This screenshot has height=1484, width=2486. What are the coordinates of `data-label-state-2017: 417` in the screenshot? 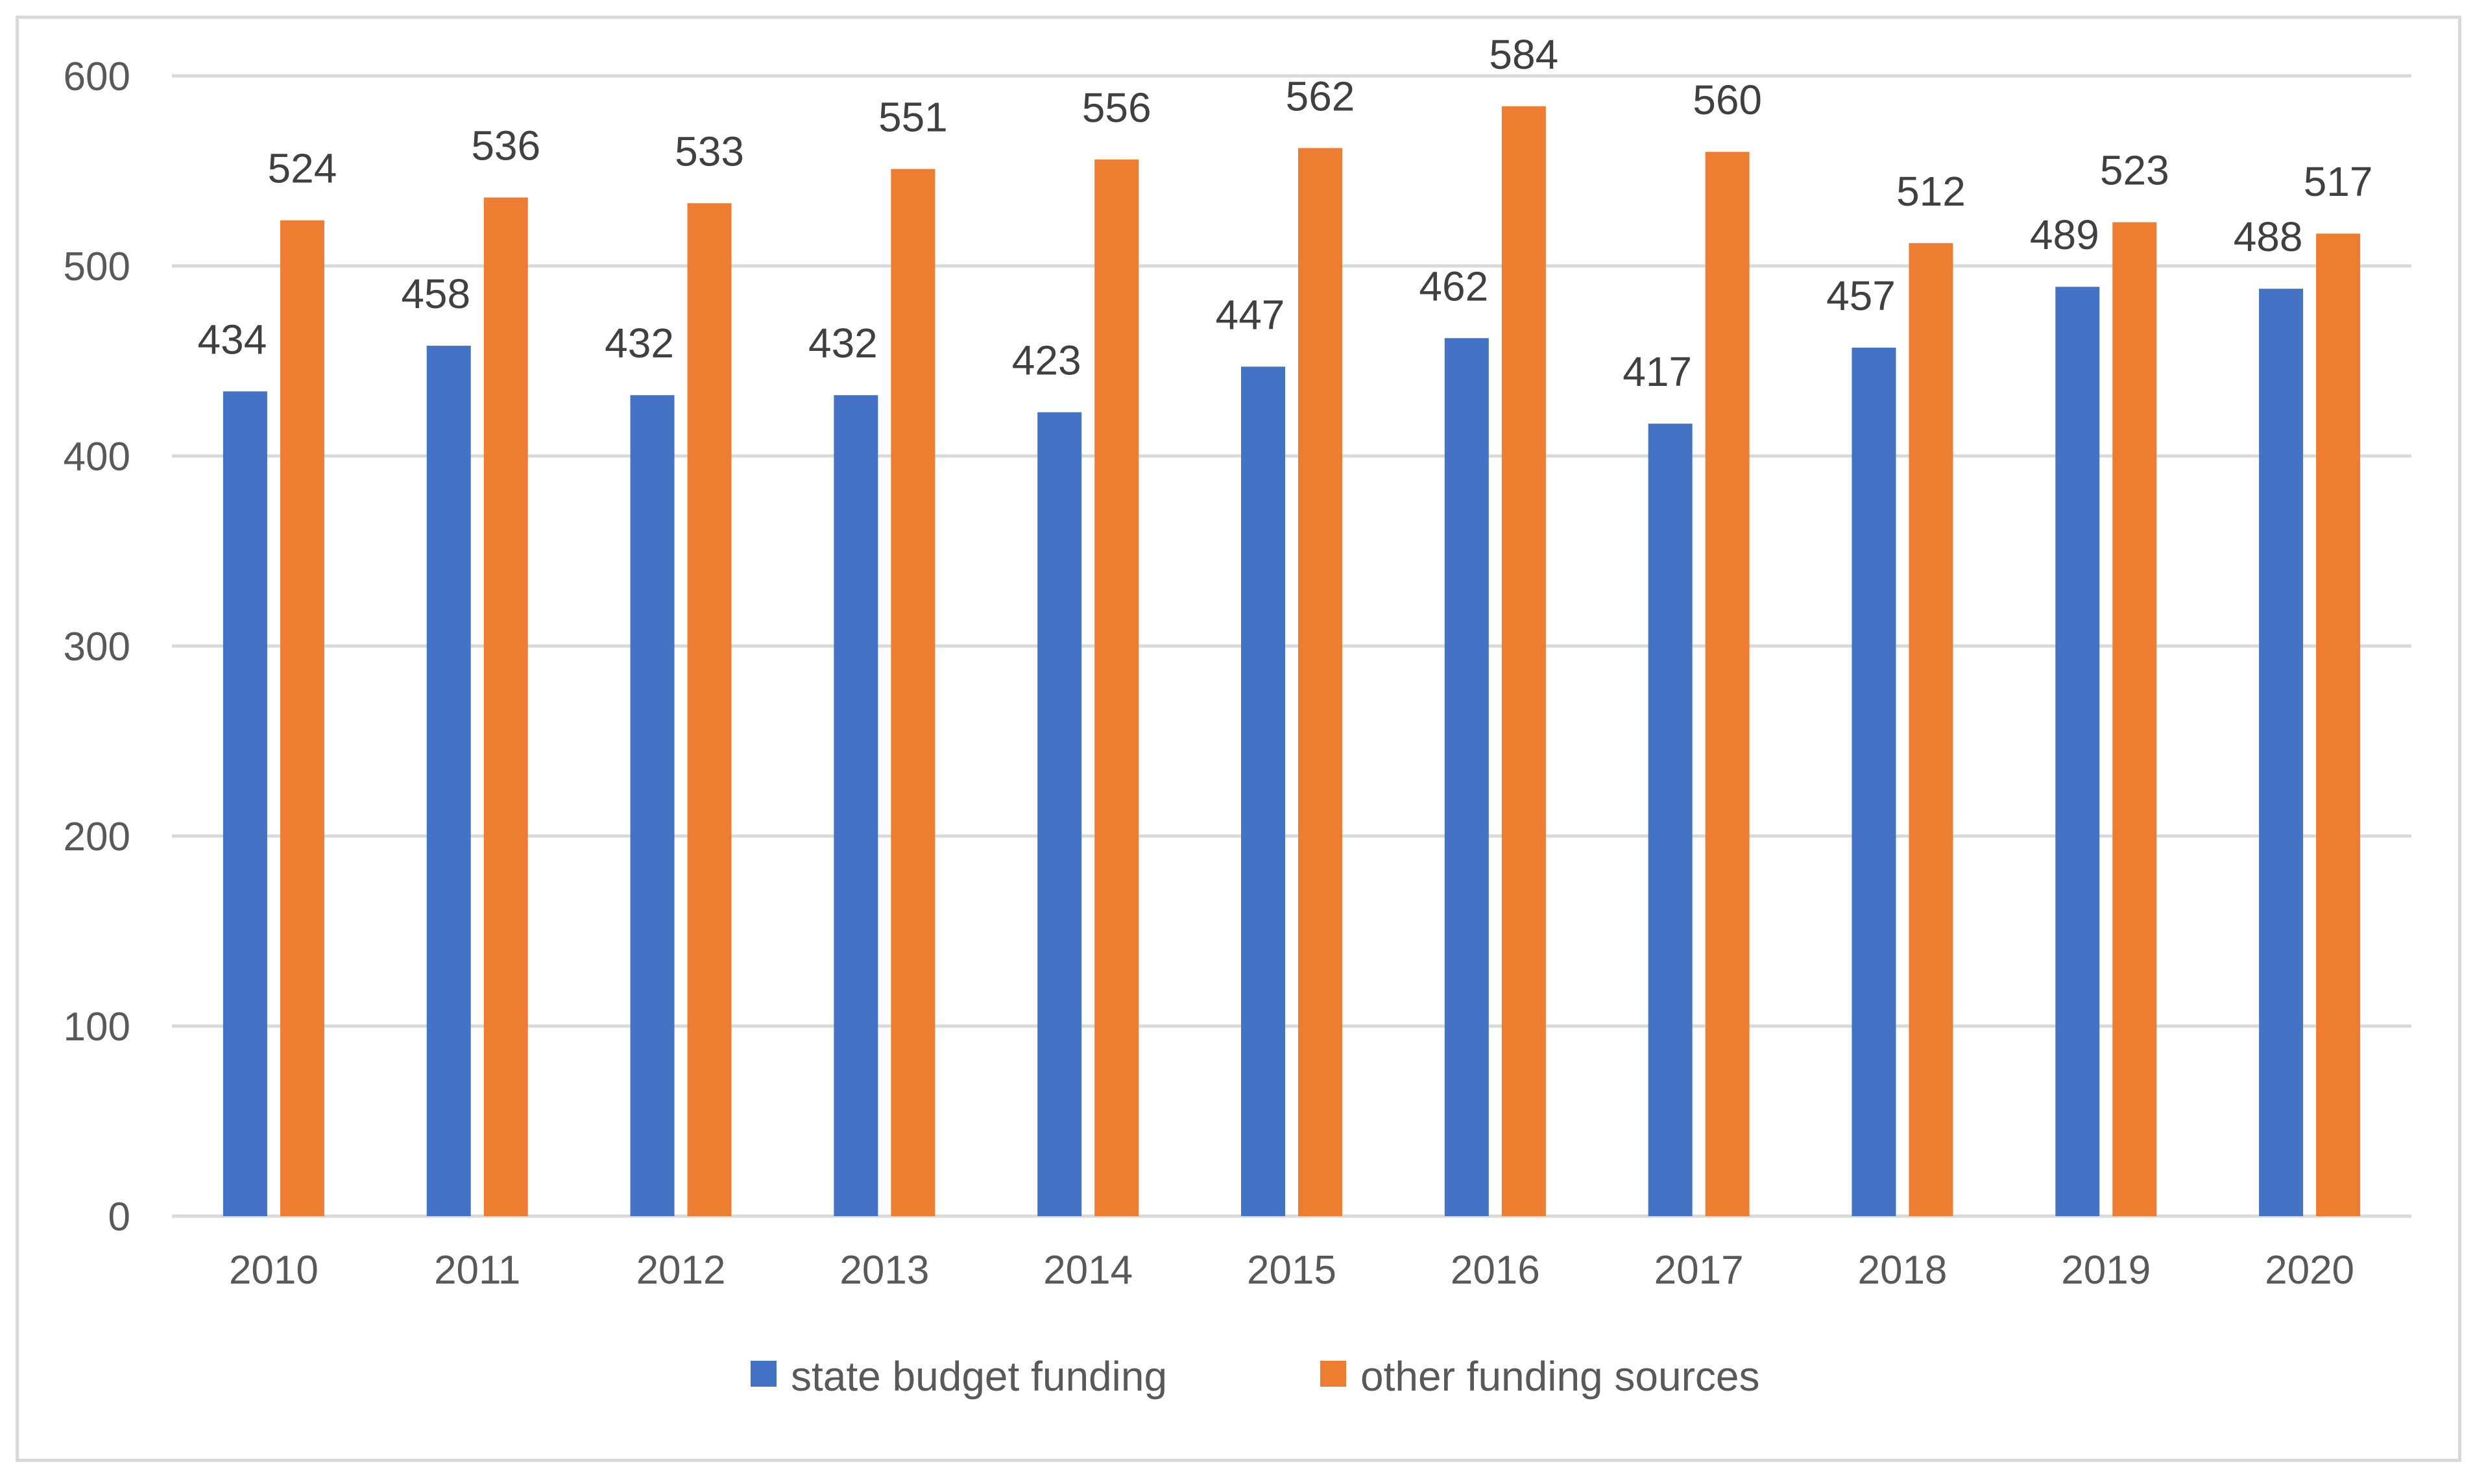 It's located at (1657, 371).